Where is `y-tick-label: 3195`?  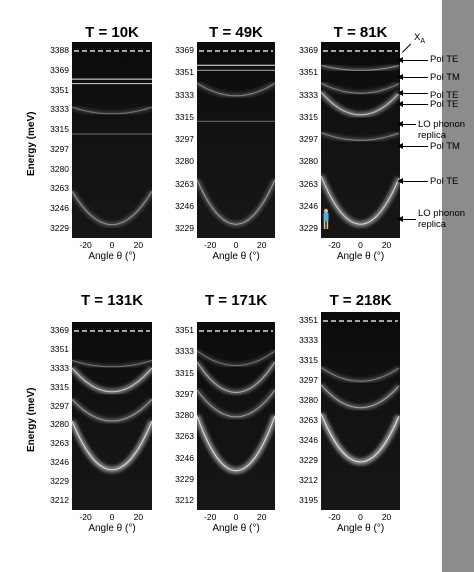
y-tick-label: 3195 is located at coordinates (308, 500).